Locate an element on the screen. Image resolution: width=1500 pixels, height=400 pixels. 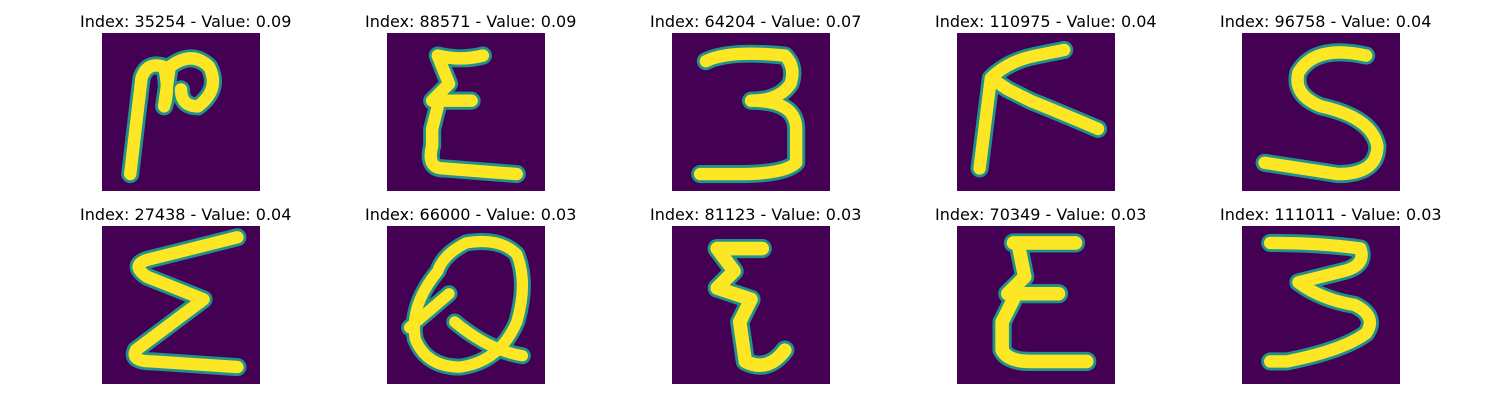
sample-panel-4: Index: 110975 - Value: 0.04 is located at coordinates (1046, 107).